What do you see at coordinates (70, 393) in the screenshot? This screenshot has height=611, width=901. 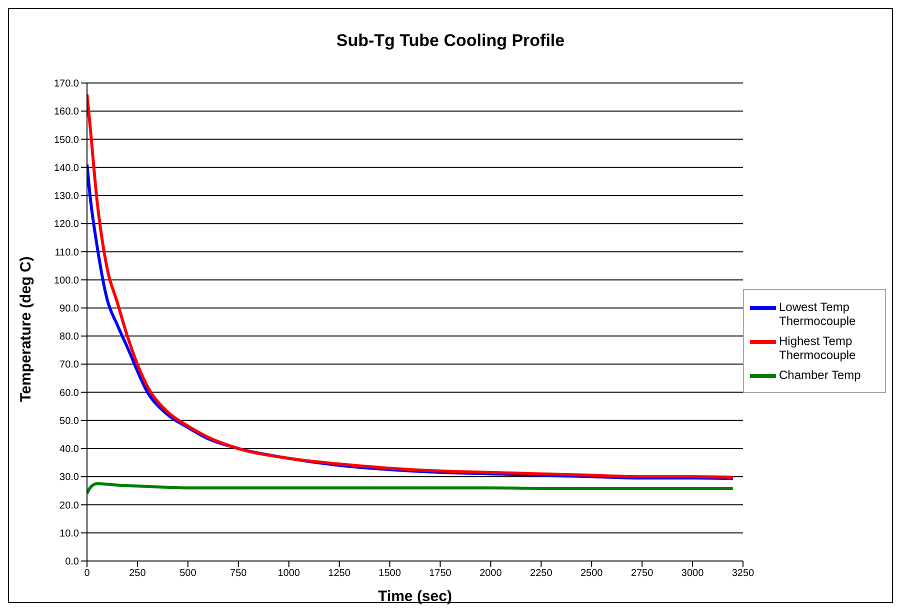 I see `y-tick-label: 60.0` at bounding box center [70, 393].